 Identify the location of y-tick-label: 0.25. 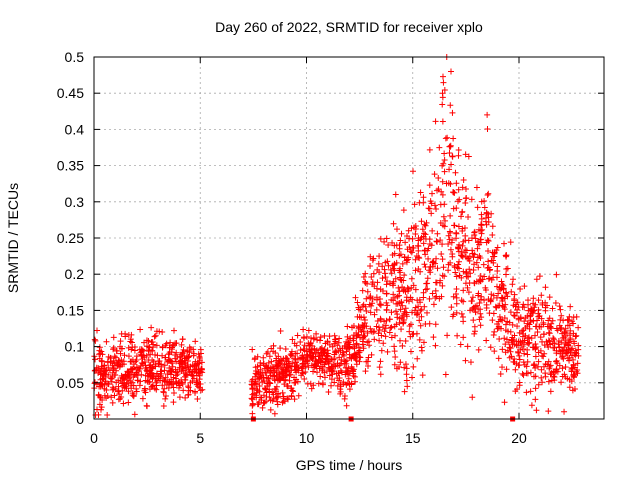
(70, 238).